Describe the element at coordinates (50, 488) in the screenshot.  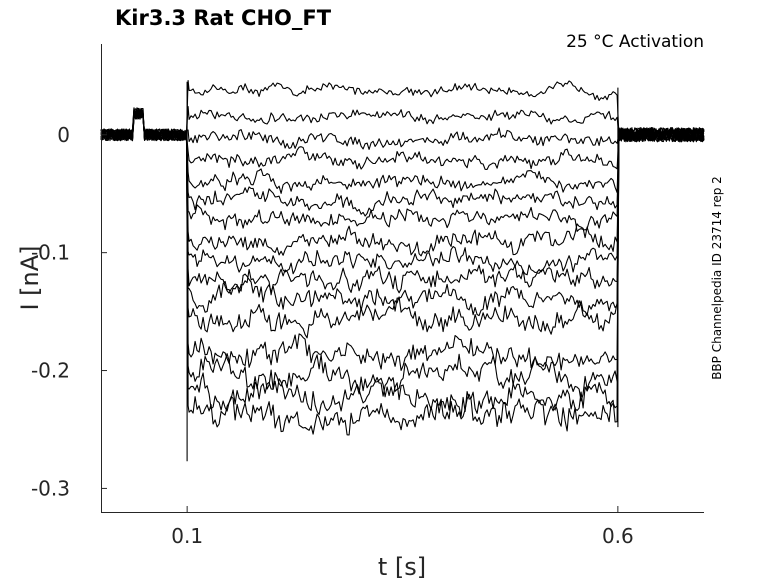
I see `y-tick-label: -0.3` at that location.